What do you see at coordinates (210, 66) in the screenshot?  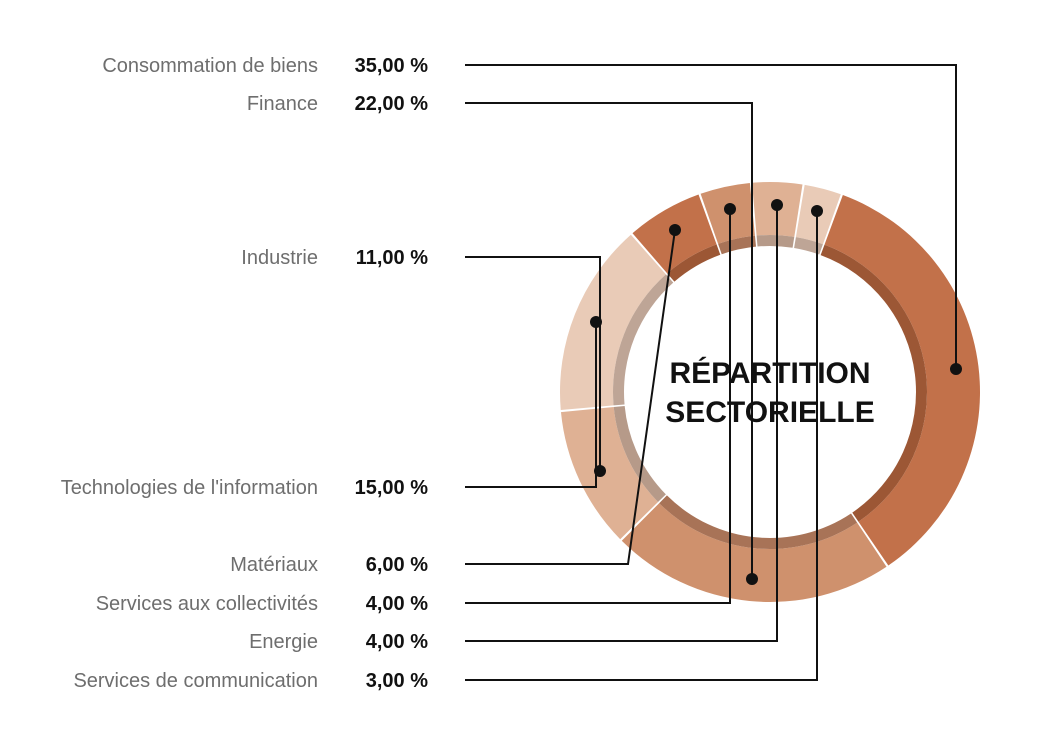 I see `slice-label-0: Consommation de biens` at bounding box center [210, 66].